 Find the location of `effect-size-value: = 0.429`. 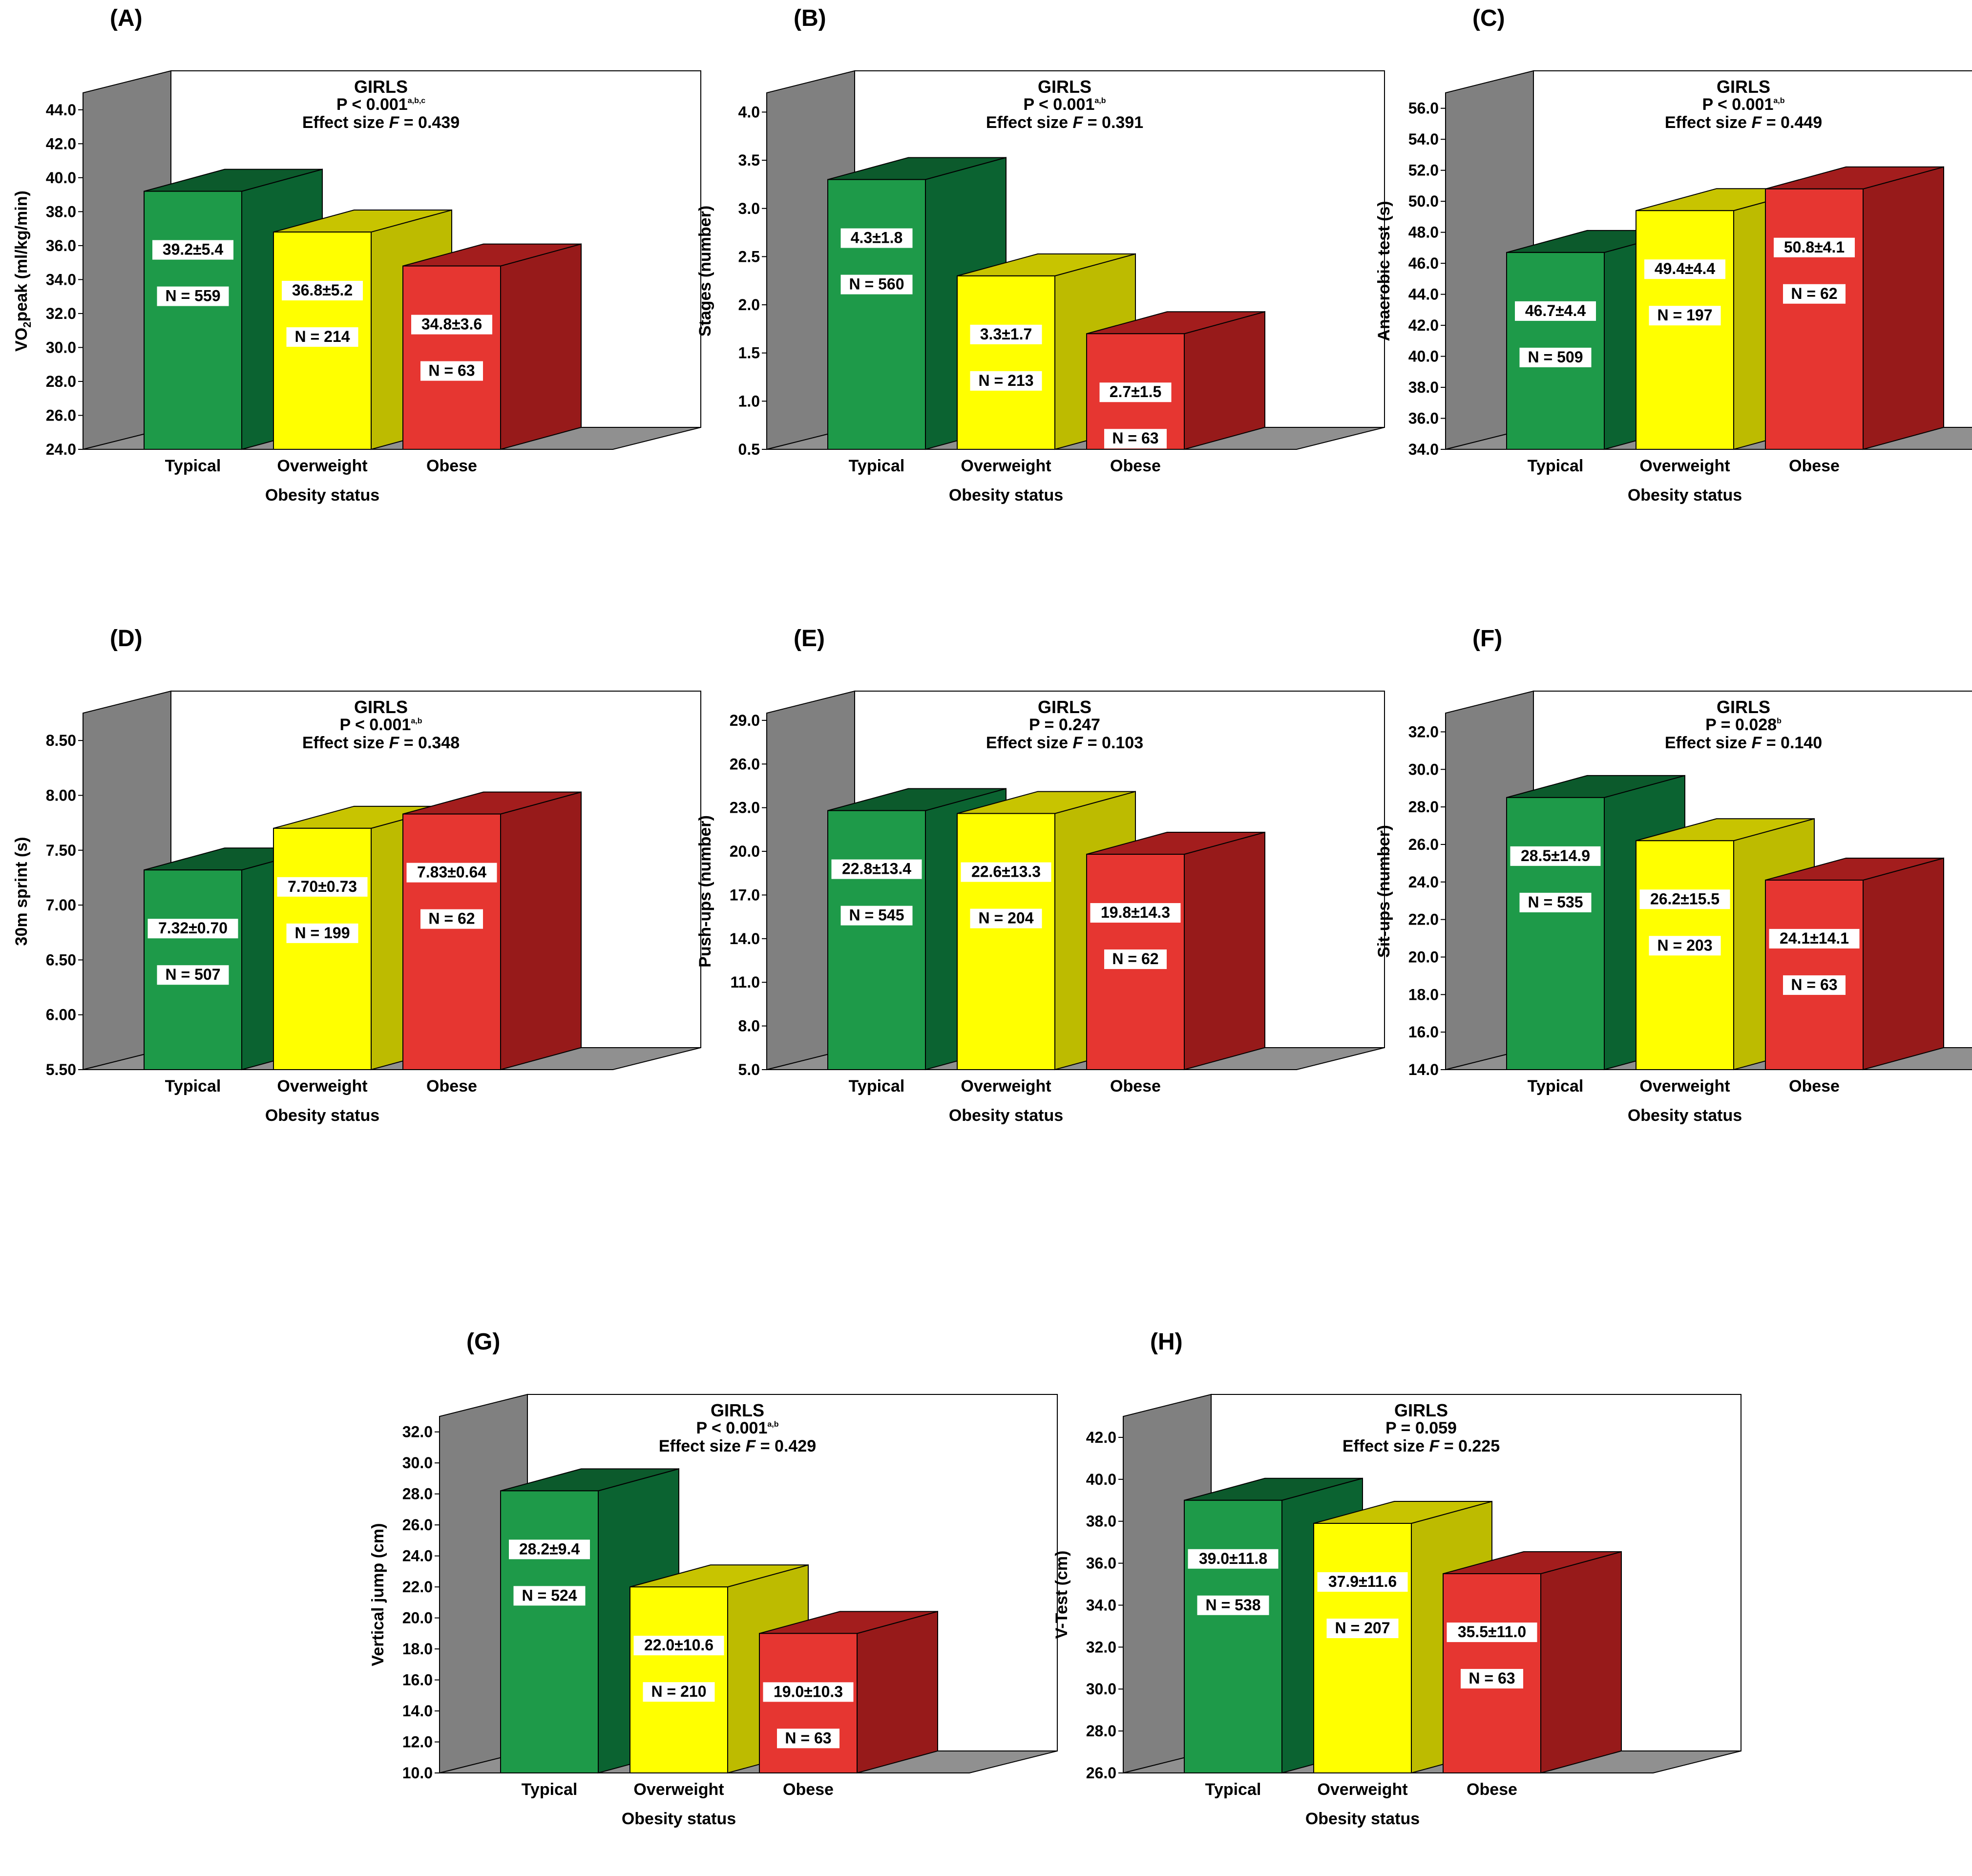

effect-size-value: = 0.429 is located at coordinates (785, 1446).